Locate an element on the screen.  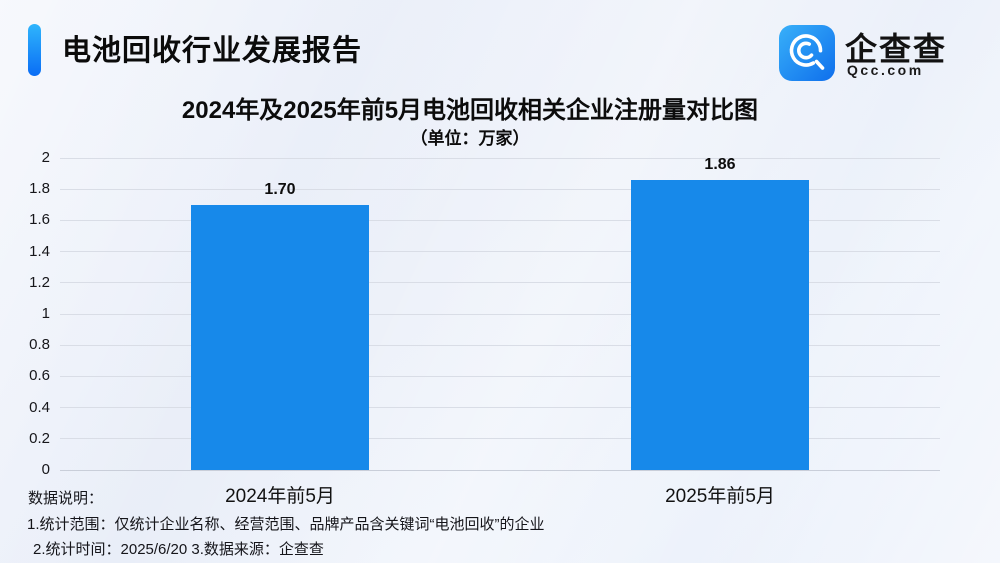
y-axis-tick-label: 0.4 is located at coordinates (39, 407).